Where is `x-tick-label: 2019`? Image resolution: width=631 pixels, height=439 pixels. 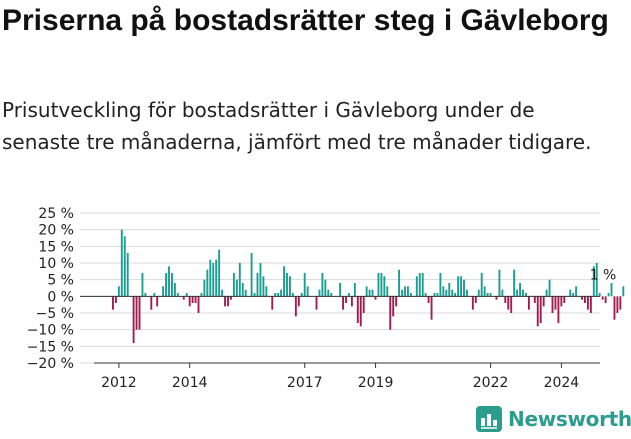
x-tick-label: 2019 is located at coordinates (376, 383).